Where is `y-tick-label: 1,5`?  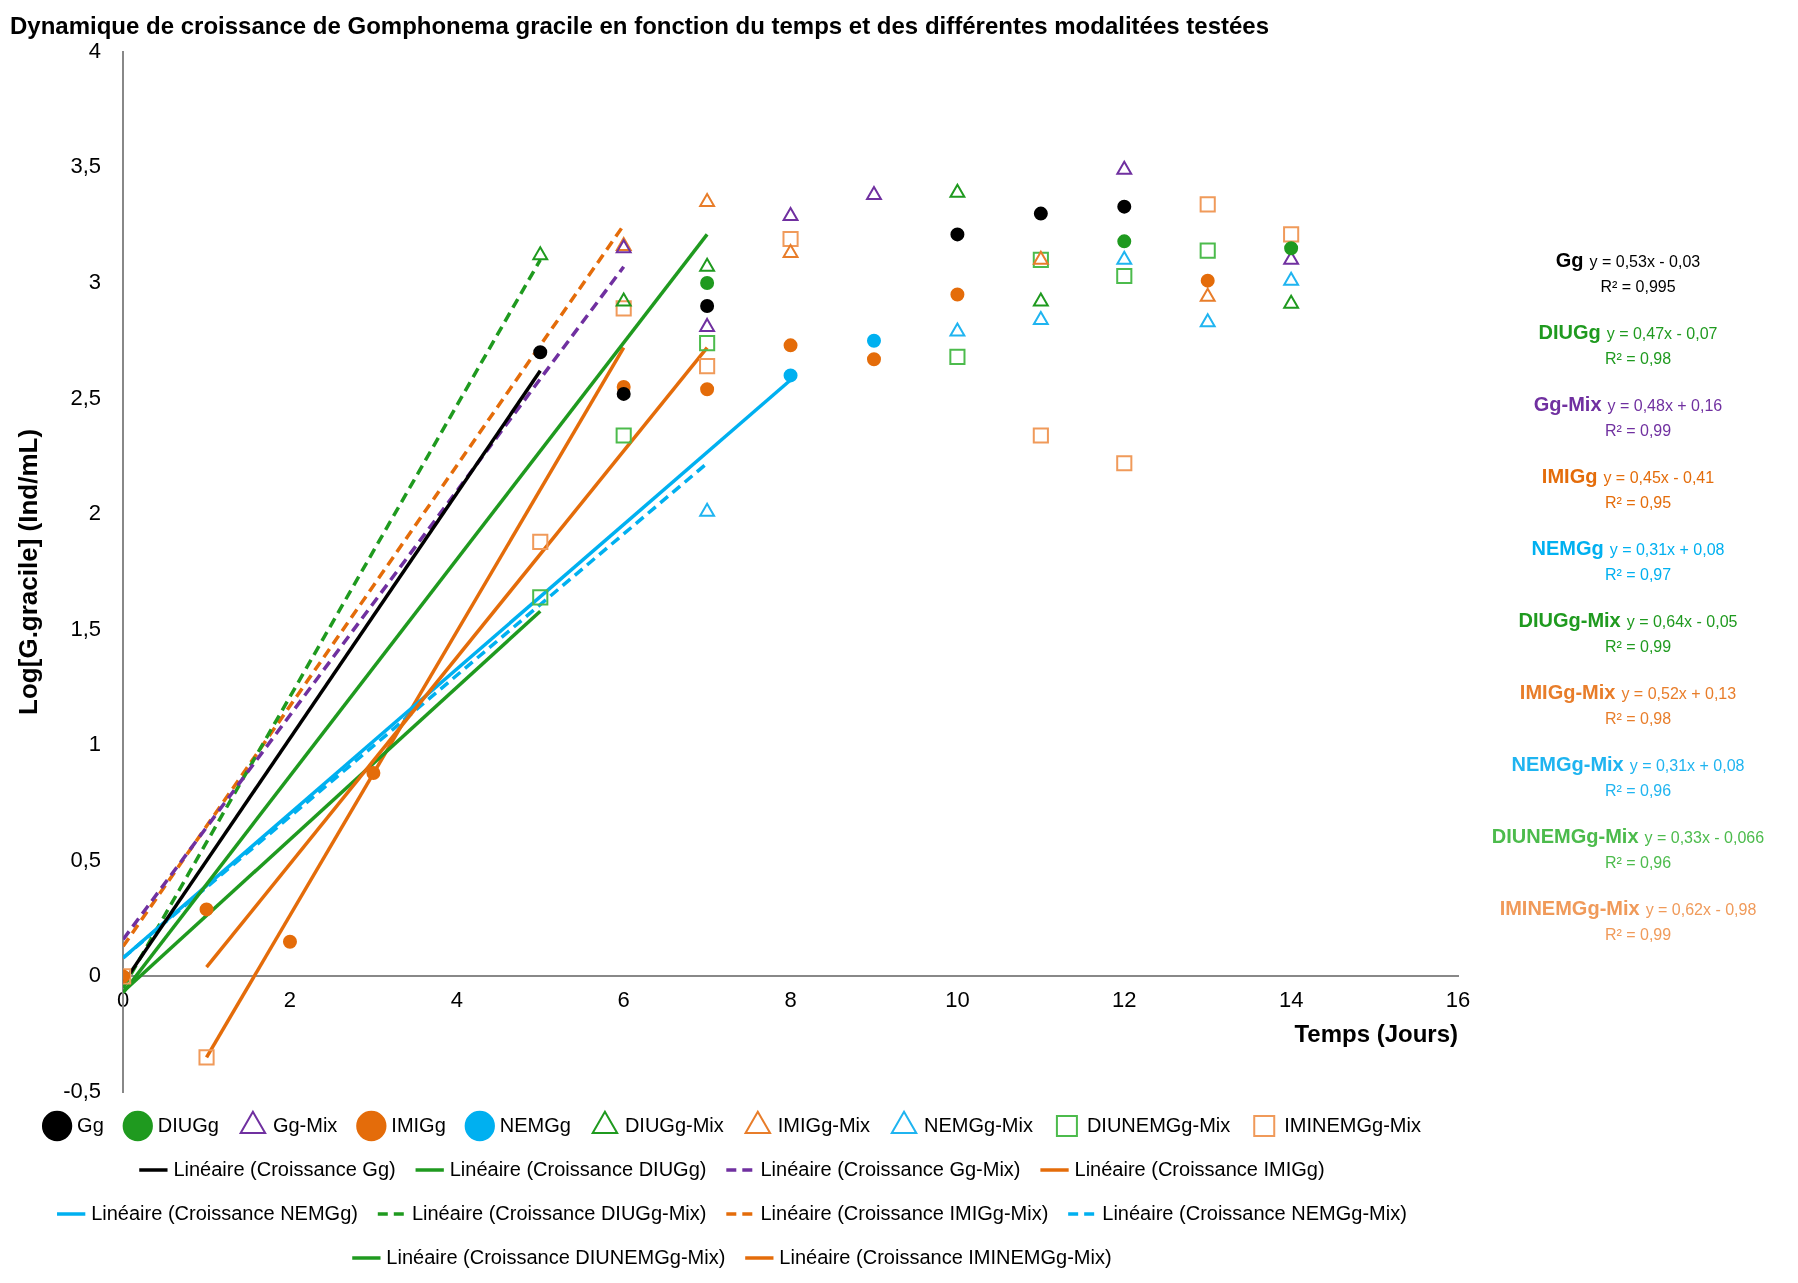
y-tick-label: 1,5 is located at coordinates (86, 628).